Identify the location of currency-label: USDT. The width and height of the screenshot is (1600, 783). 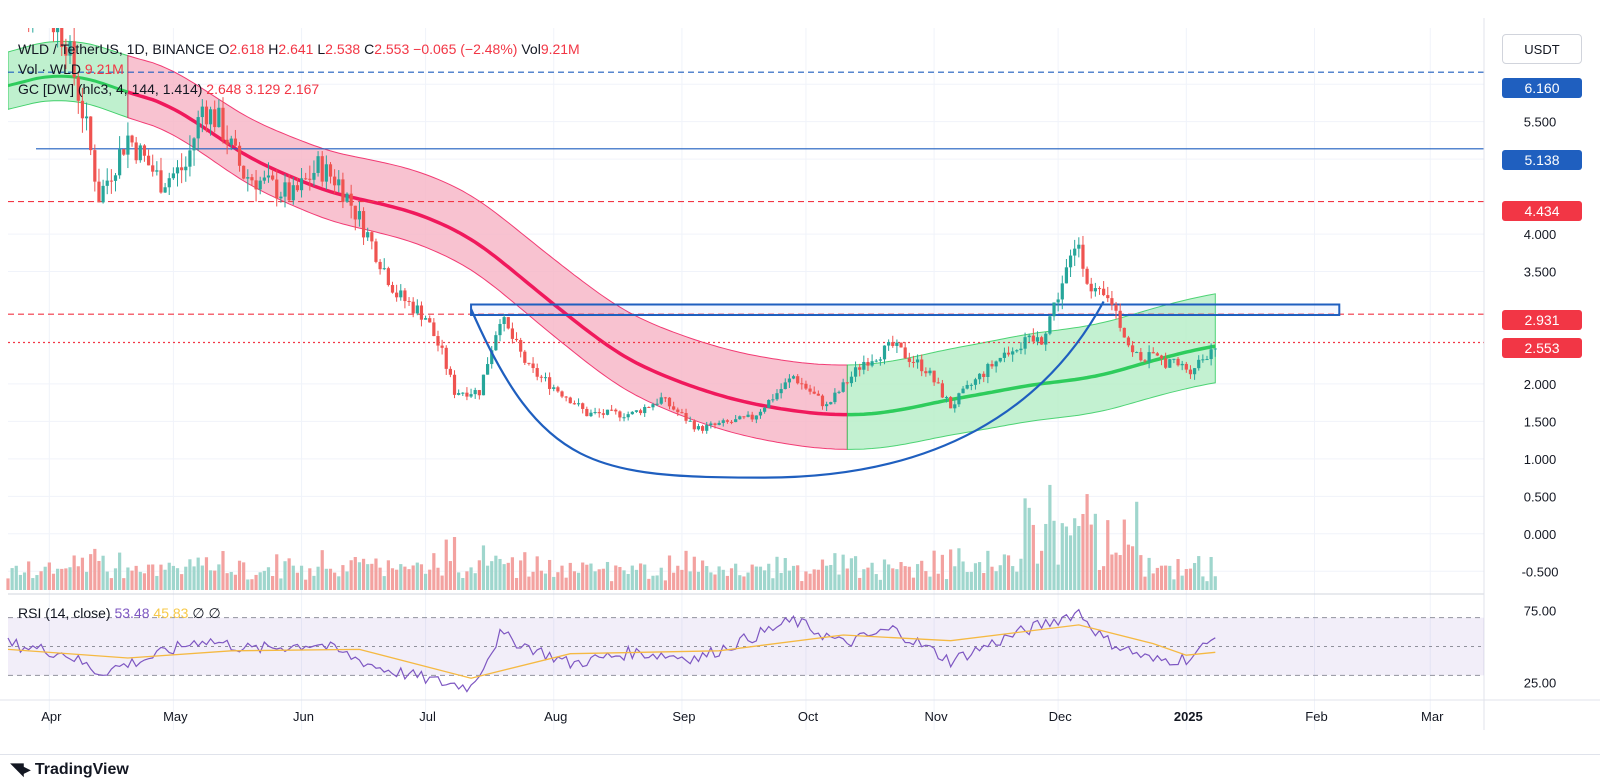
(1542, 49).